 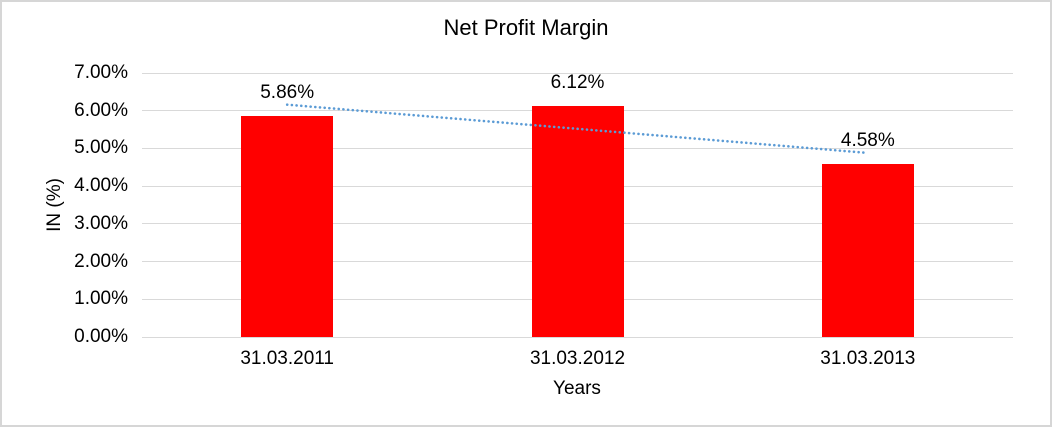 What do you see at coordinates (101, 261) in the screenshot?
I see `y-axis-tick-label: 2.00%` at bounding box center [101, 261].